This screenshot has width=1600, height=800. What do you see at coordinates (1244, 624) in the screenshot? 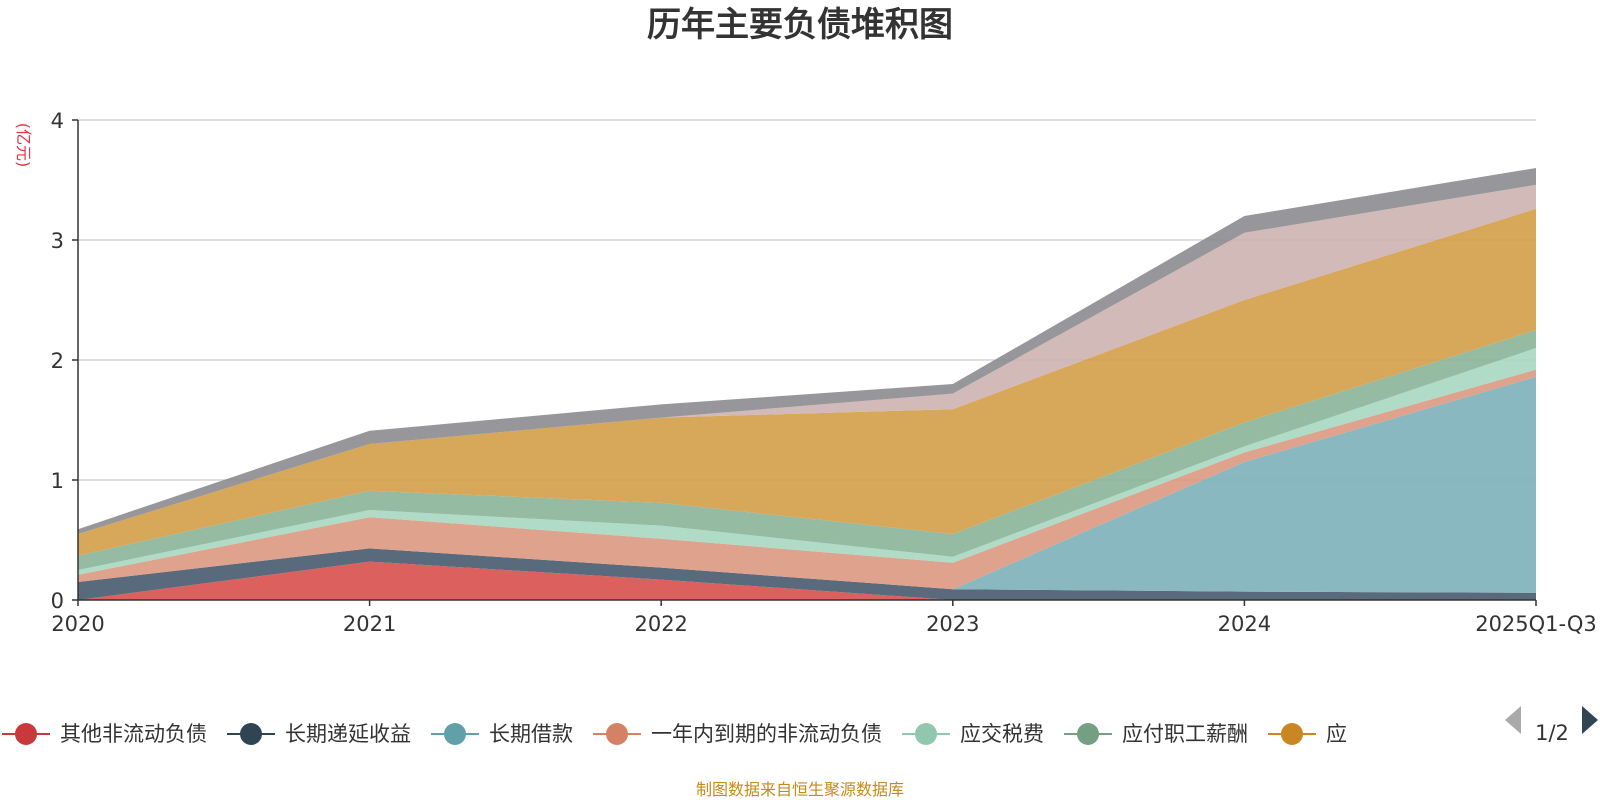
I see `x-tick-label: 2024` at bounding box center [1244, 624].